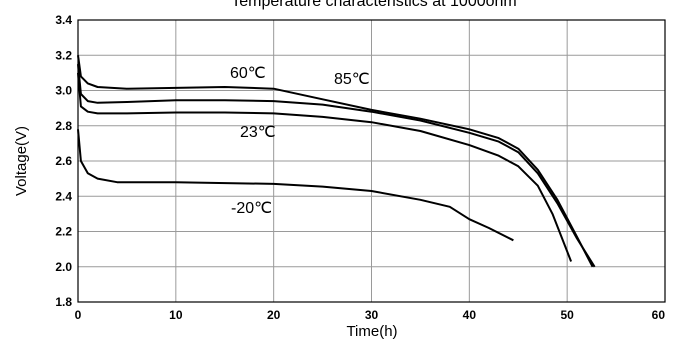  Describe the element at coordinates (63, 232) in the screenshot. I see `y-tick-label: 2.2` at that location.